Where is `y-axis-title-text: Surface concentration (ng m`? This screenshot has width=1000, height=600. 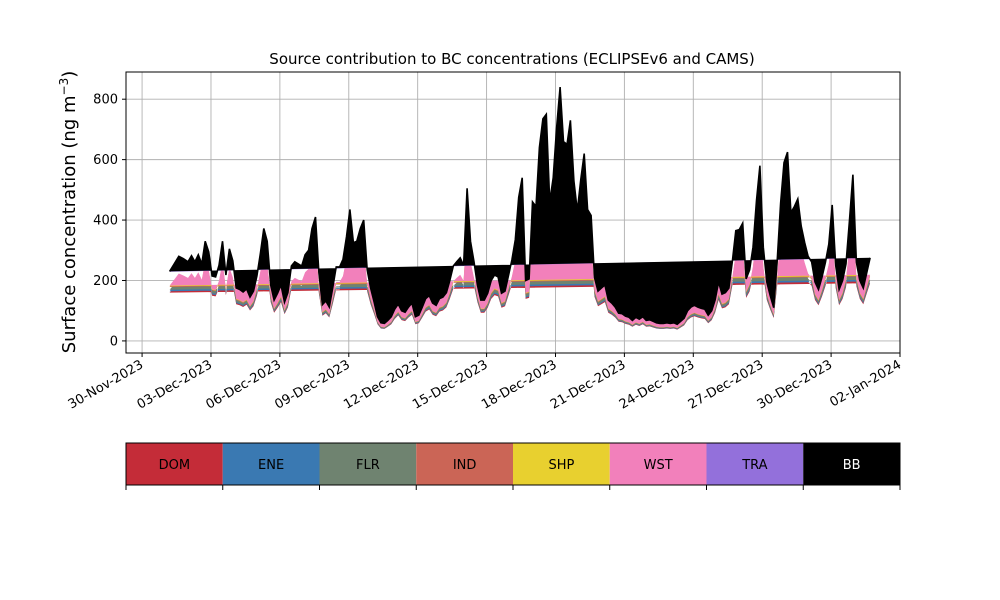 y-axis-title-text: Surface concentration (ng m is located at coordinates (69, 224).